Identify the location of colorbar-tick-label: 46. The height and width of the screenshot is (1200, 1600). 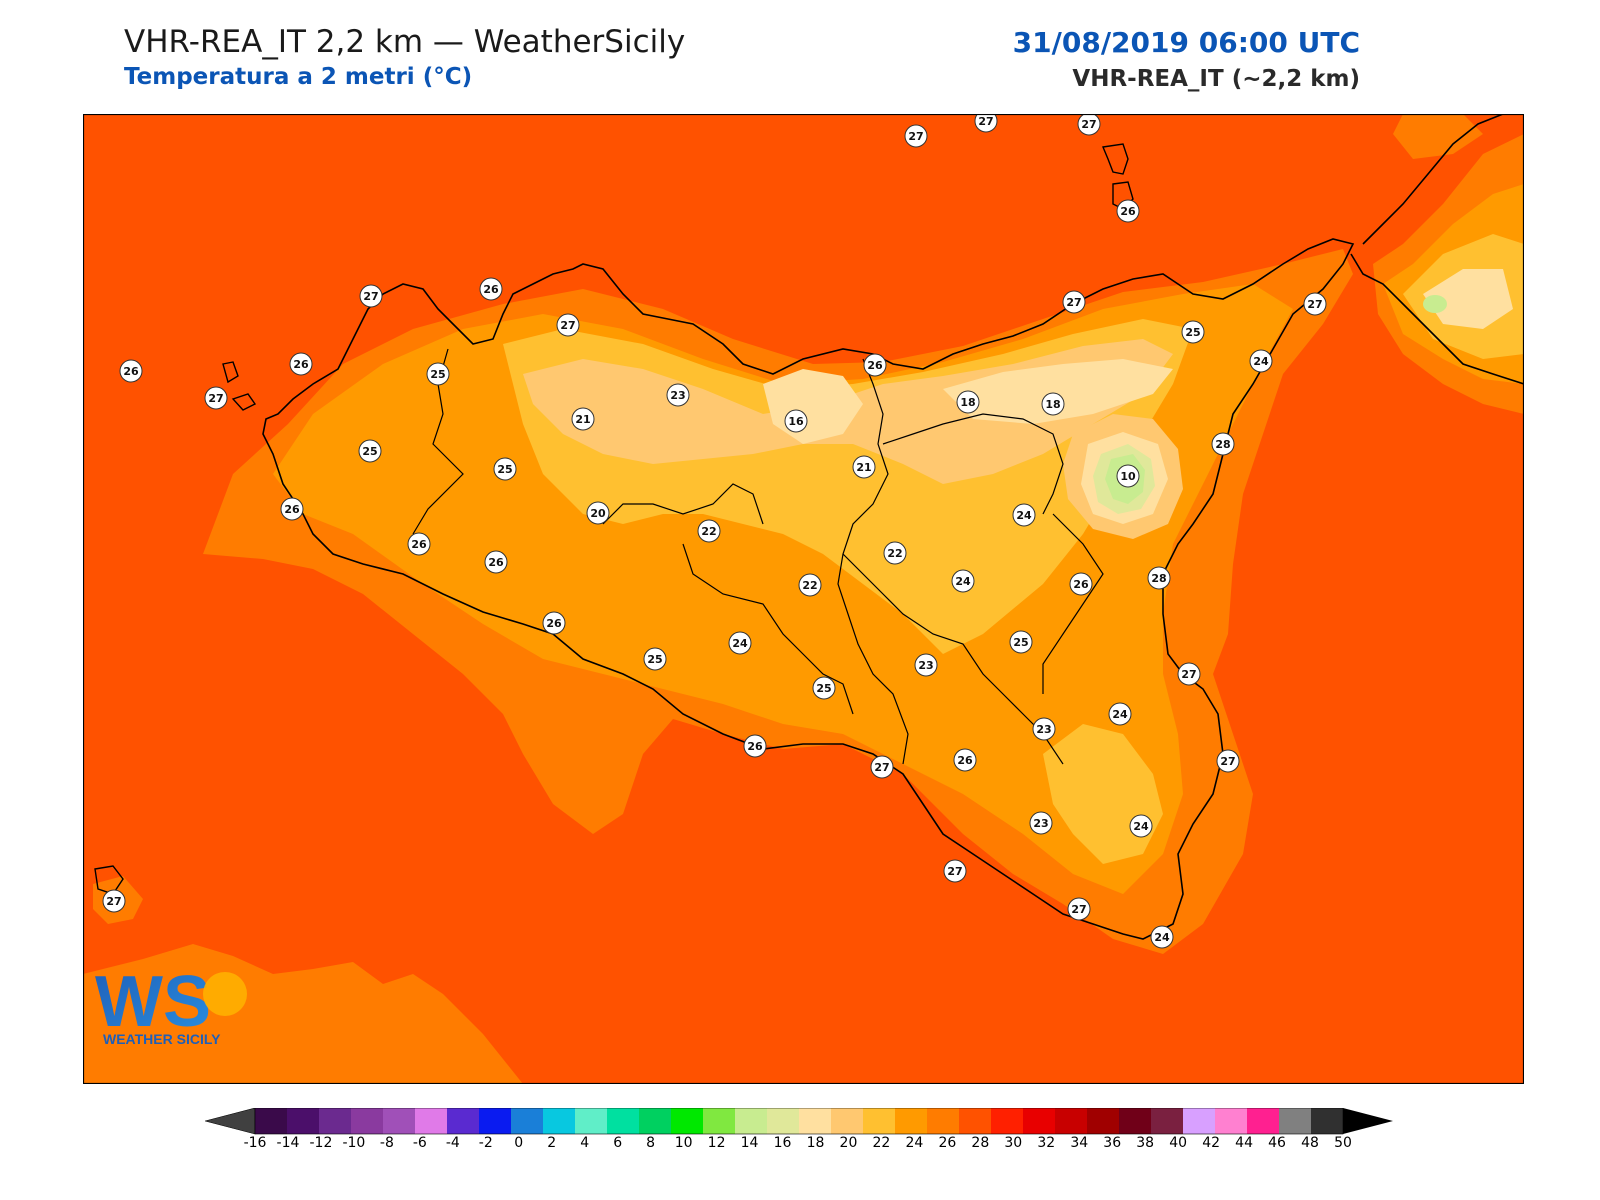
(1277, 1141).